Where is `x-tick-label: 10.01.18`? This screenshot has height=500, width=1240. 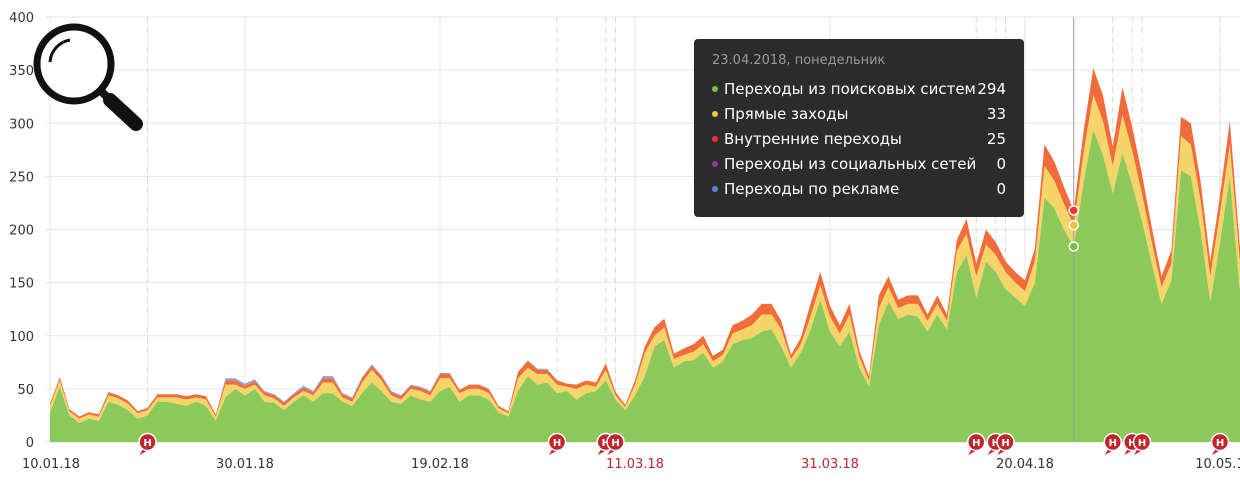
x-tick-label: 10.01.18 is located at coordinates (51, 464).